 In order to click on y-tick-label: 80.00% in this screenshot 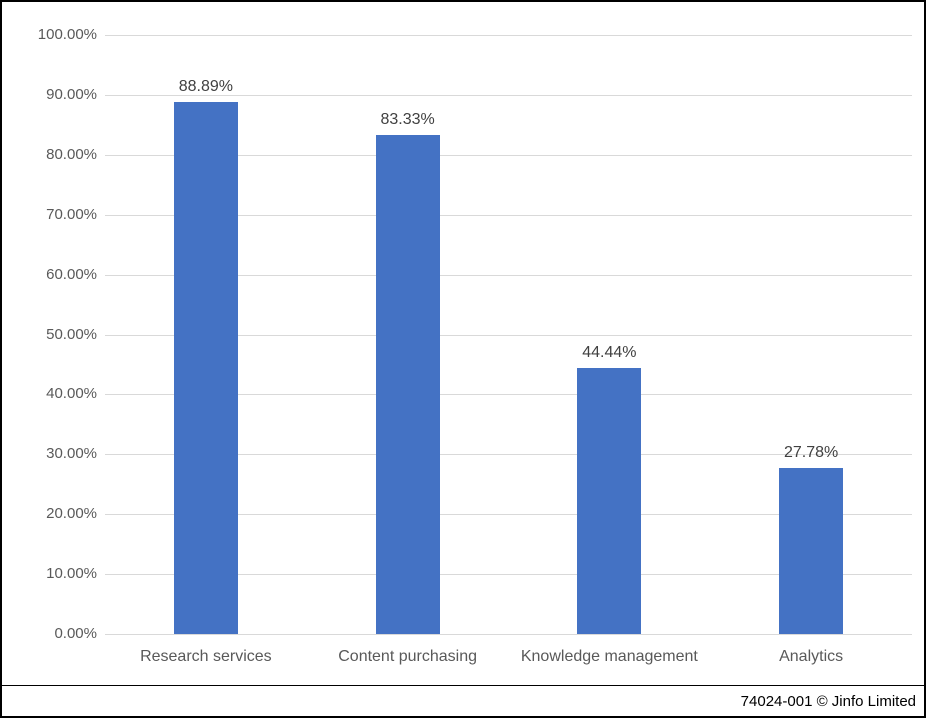, I will do `click(71, 154)`.